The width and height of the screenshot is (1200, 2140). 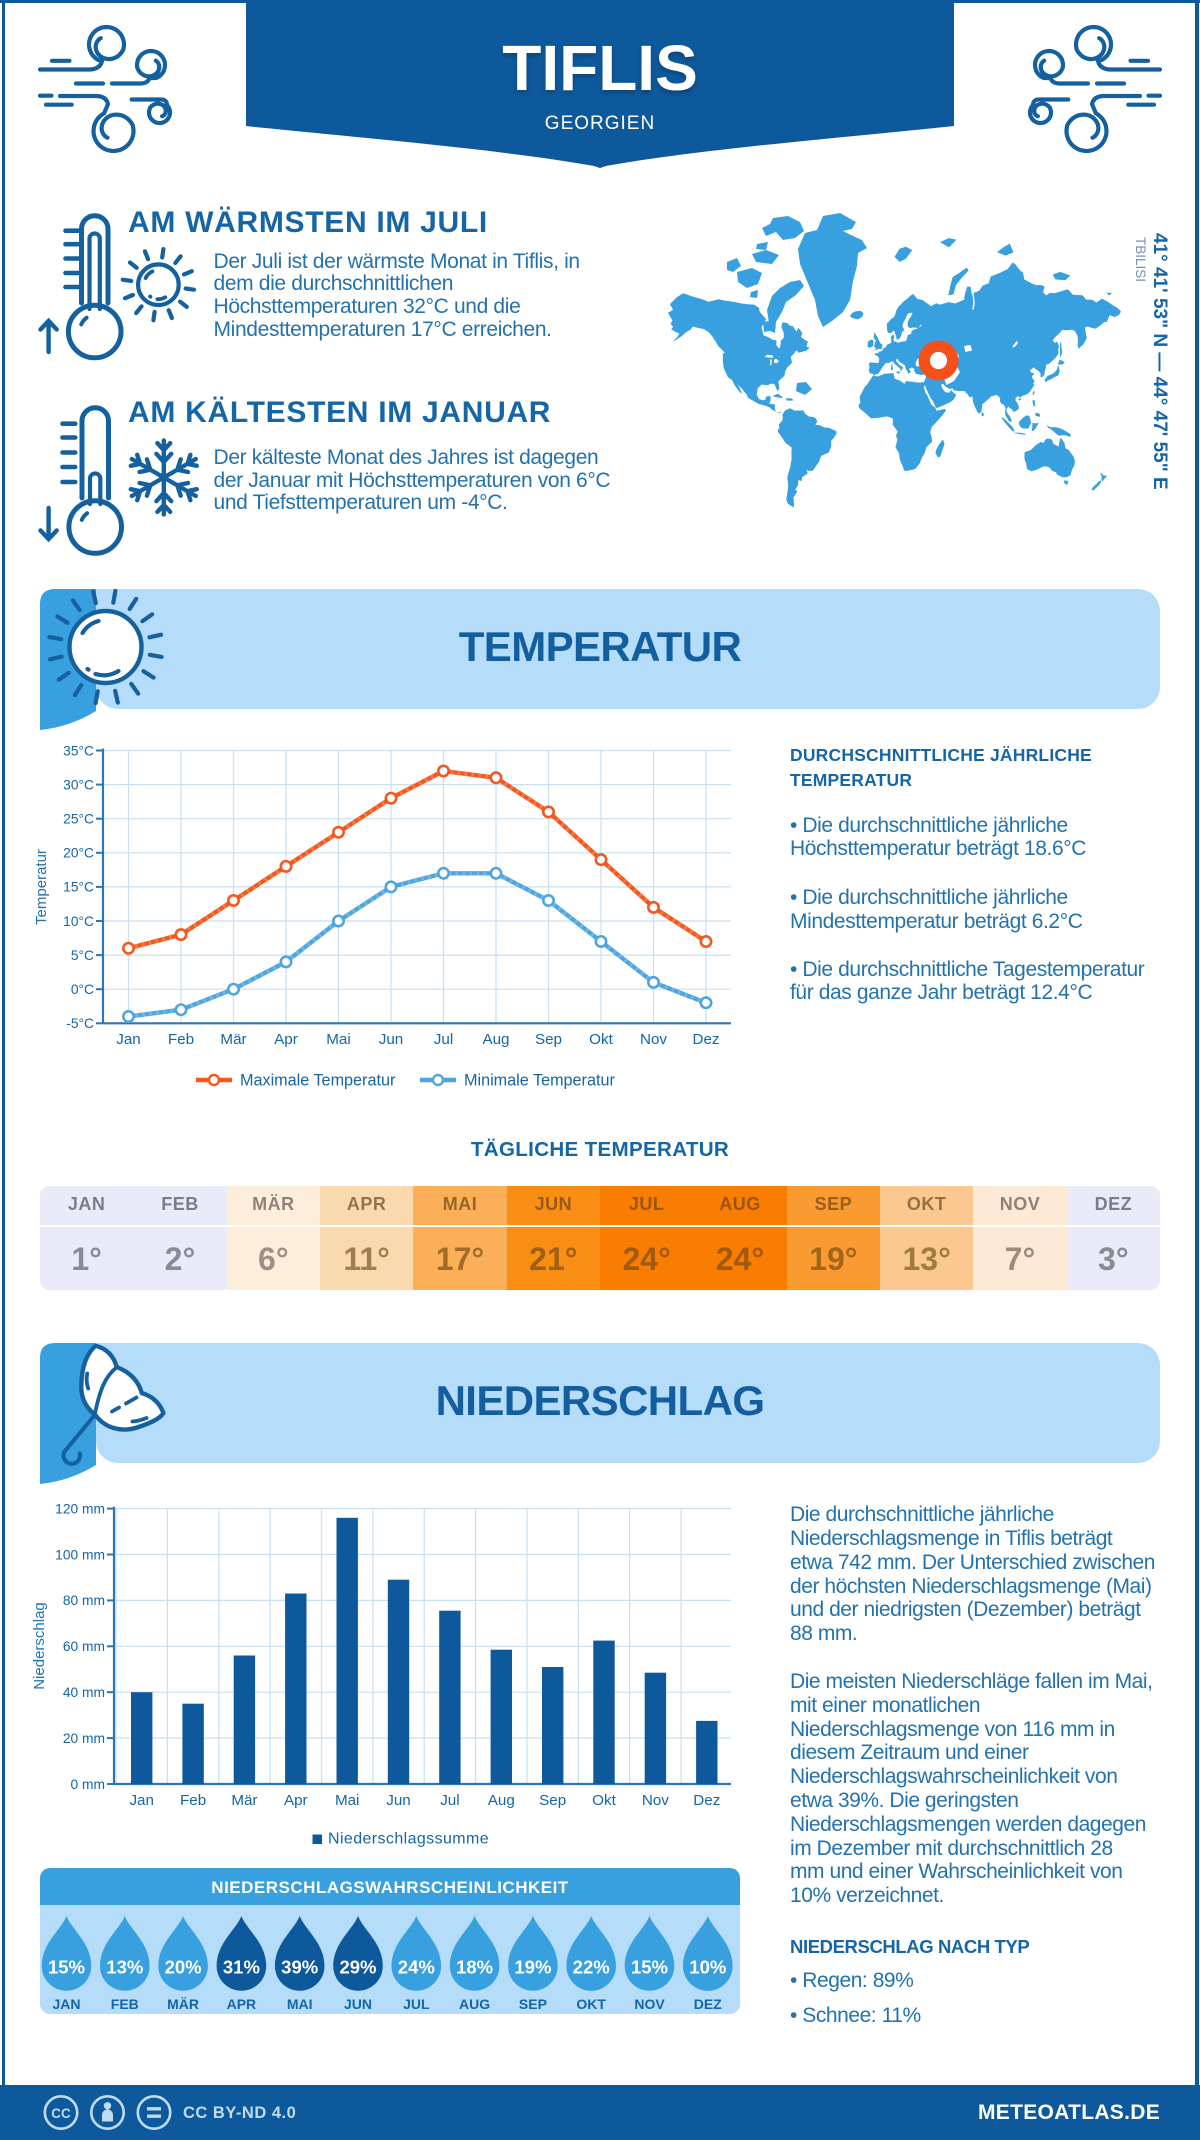 What do you see at coordinates (183, 1967) in the screenshot?
I see `svg-text: 20%` at bounding box center [183, 1967].